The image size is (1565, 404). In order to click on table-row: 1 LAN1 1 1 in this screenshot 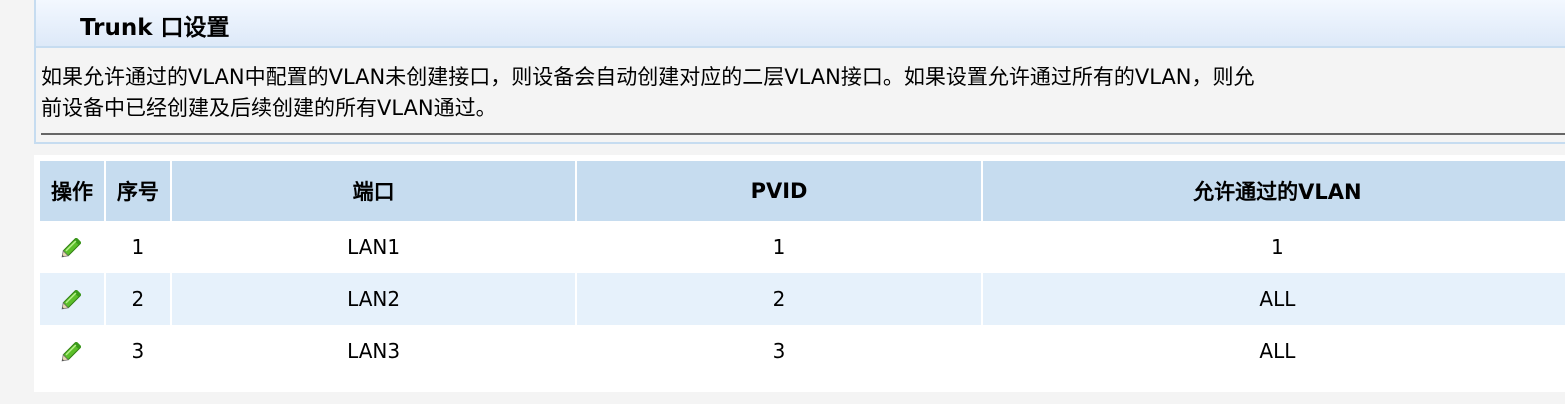, I will do `click(802, 247)`.